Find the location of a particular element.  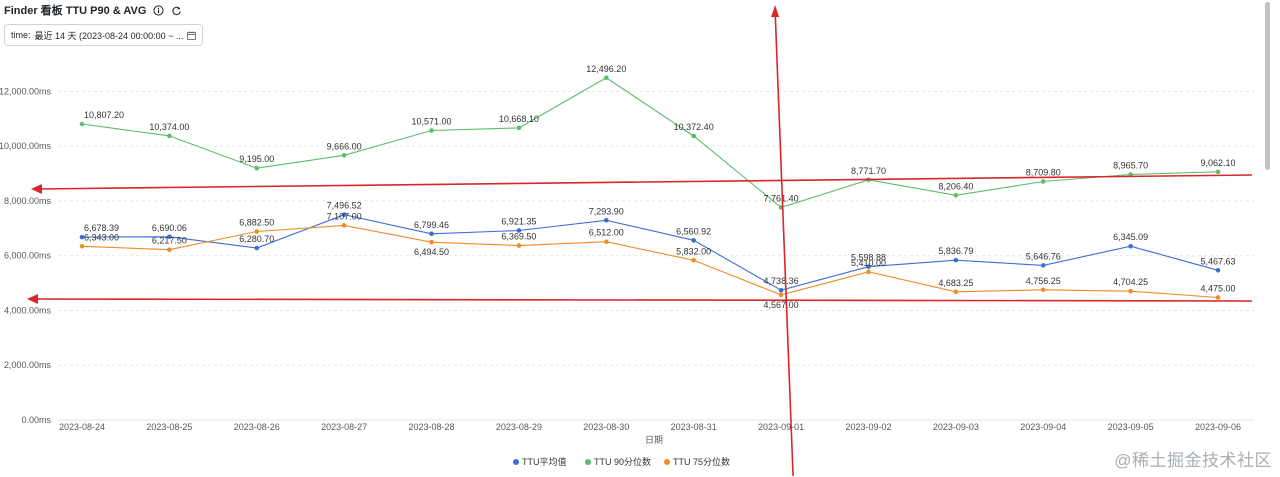

data-label: 6,678.39 is located at coordinates (101, 228).